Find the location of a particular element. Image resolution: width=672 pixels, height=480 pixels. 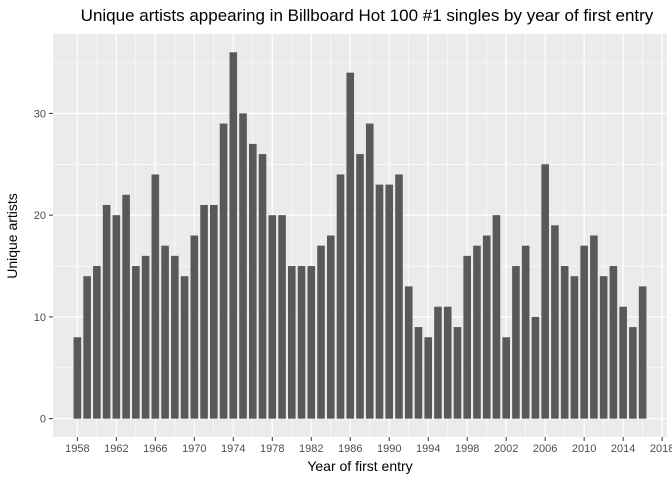

bar-1979 is located at coordinates (282, 317).